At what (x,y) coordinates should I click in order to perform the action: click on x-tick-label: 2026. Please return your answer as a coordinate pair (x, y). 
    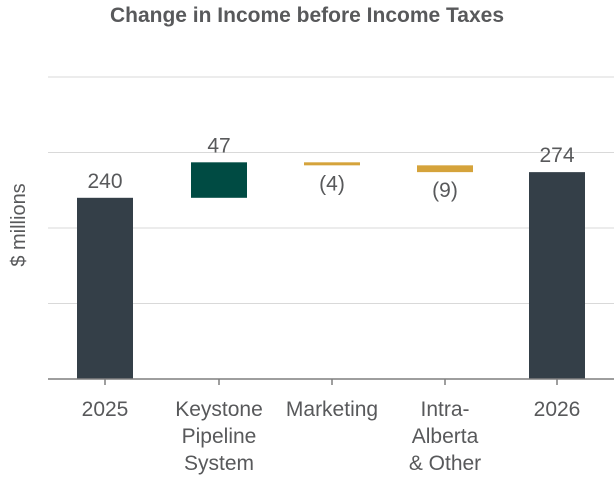
    Looking at the image, I should click on (557, 409).